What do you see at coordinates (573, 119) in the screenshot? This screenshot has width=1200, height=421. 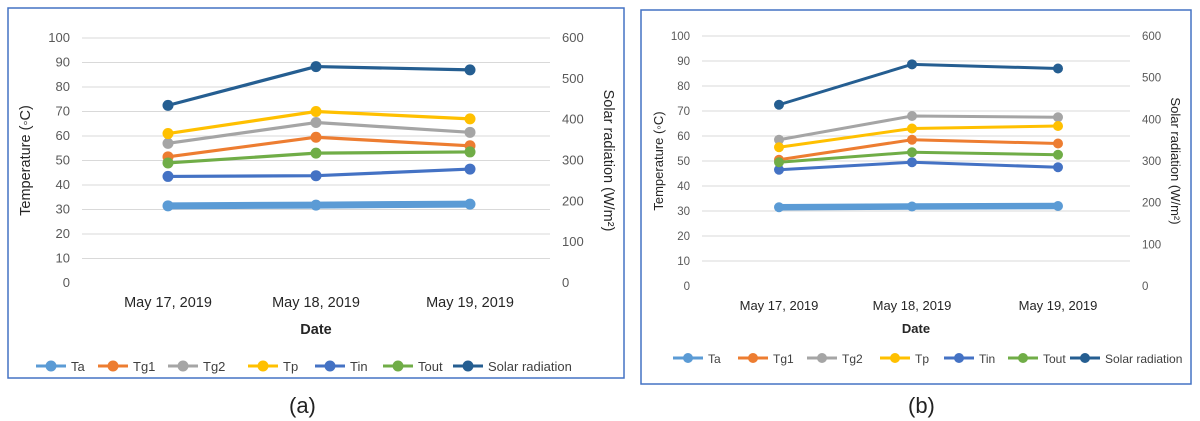 I see `y2-tick-label: 400` at bounding box center [573, 119].